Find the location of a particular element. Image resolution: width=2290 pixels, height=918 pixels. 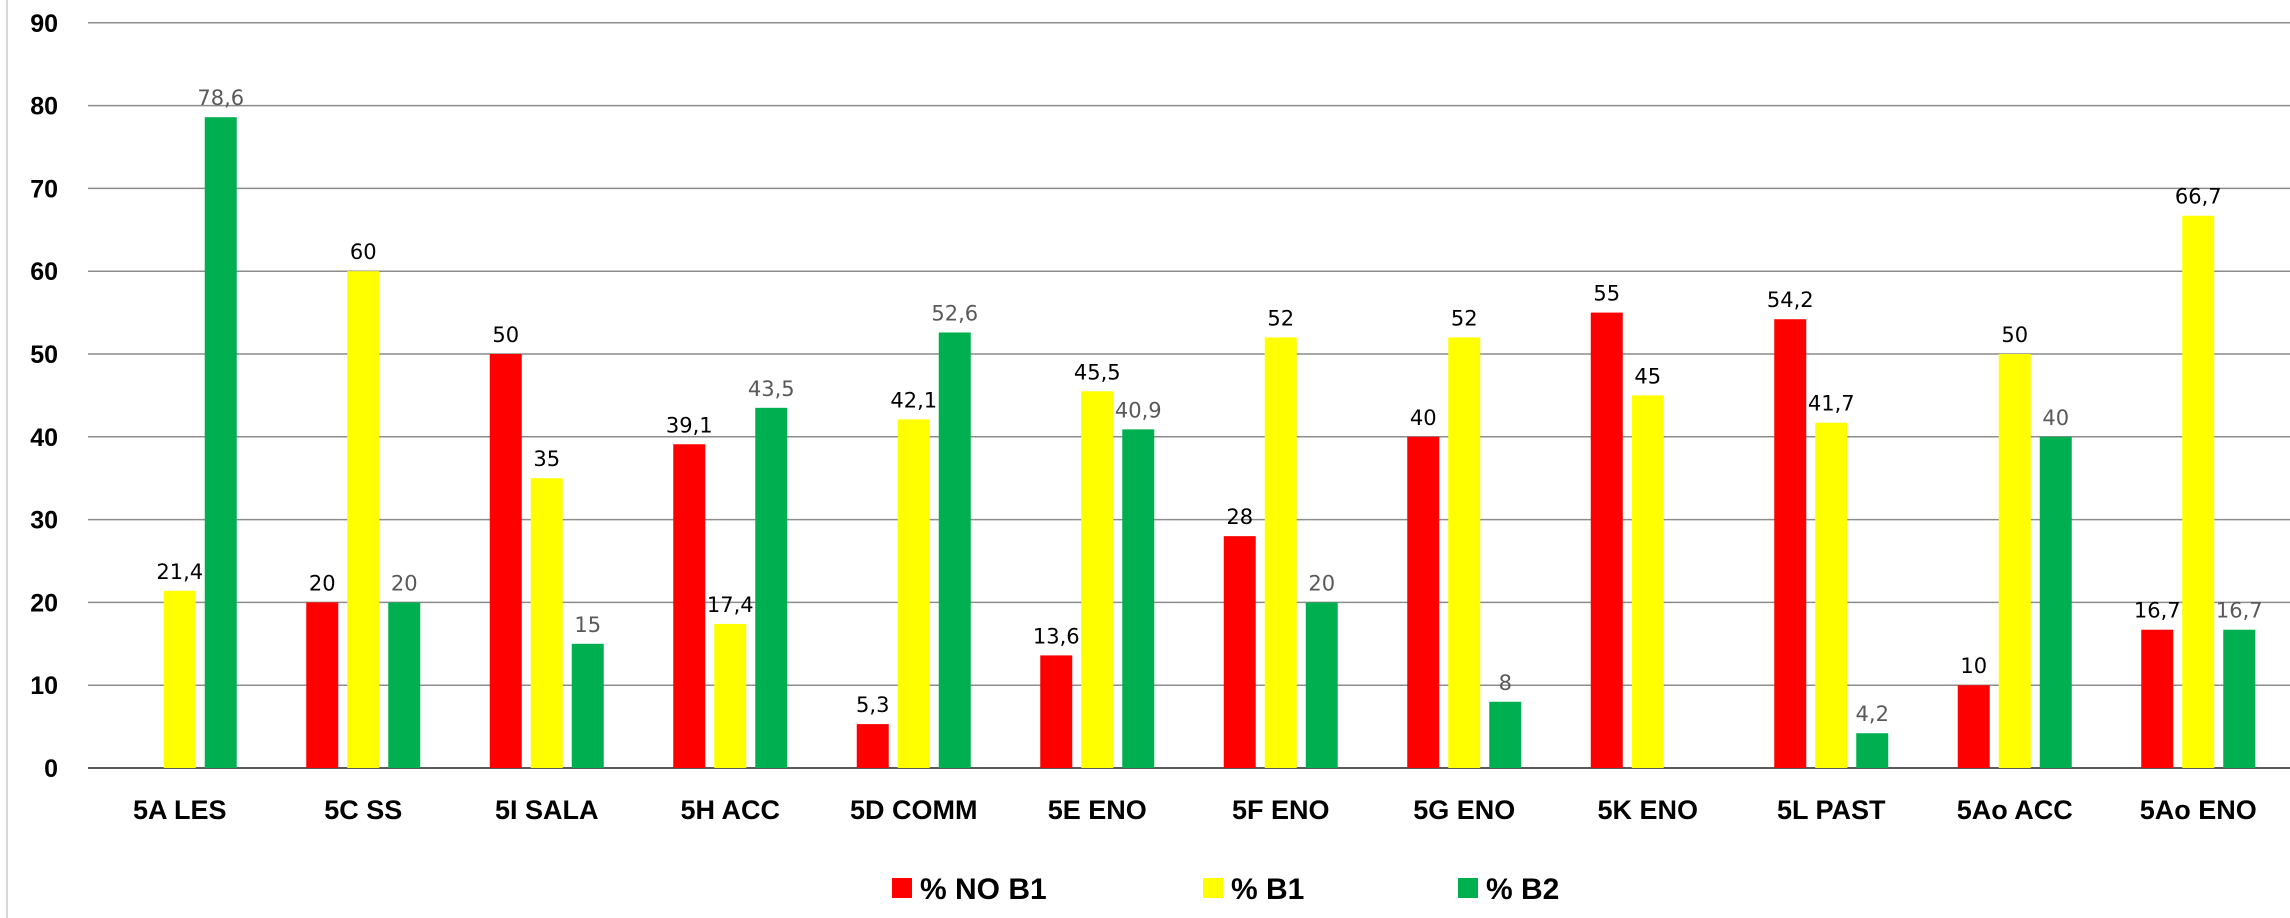

y-tick-label: 0 is located at coordinates (51, 769).